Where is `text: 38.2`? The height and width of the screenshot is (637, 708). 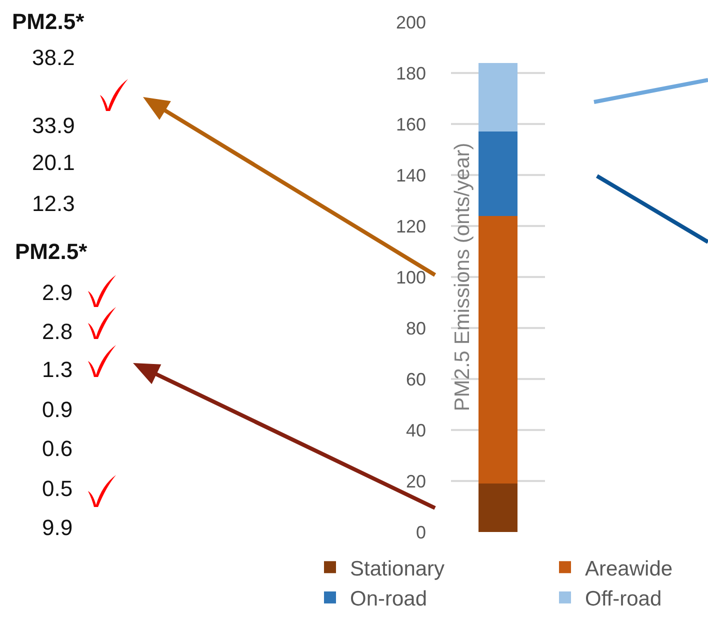
text: 38.2 is located at coordinates (53, 58).